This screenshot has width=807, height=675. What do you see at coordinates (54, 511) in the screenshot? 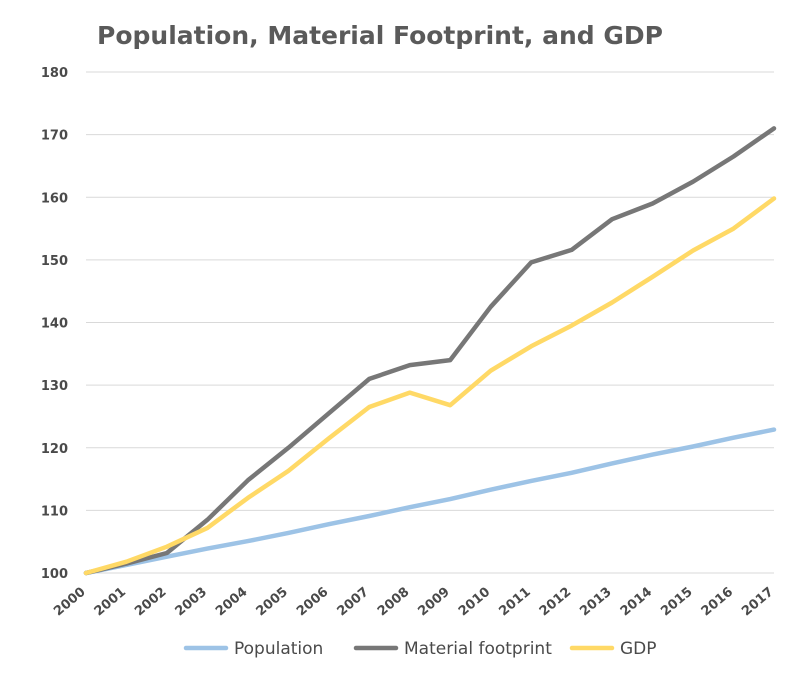
I see `y-tick-label: 110` at bounding box center [54, 511].